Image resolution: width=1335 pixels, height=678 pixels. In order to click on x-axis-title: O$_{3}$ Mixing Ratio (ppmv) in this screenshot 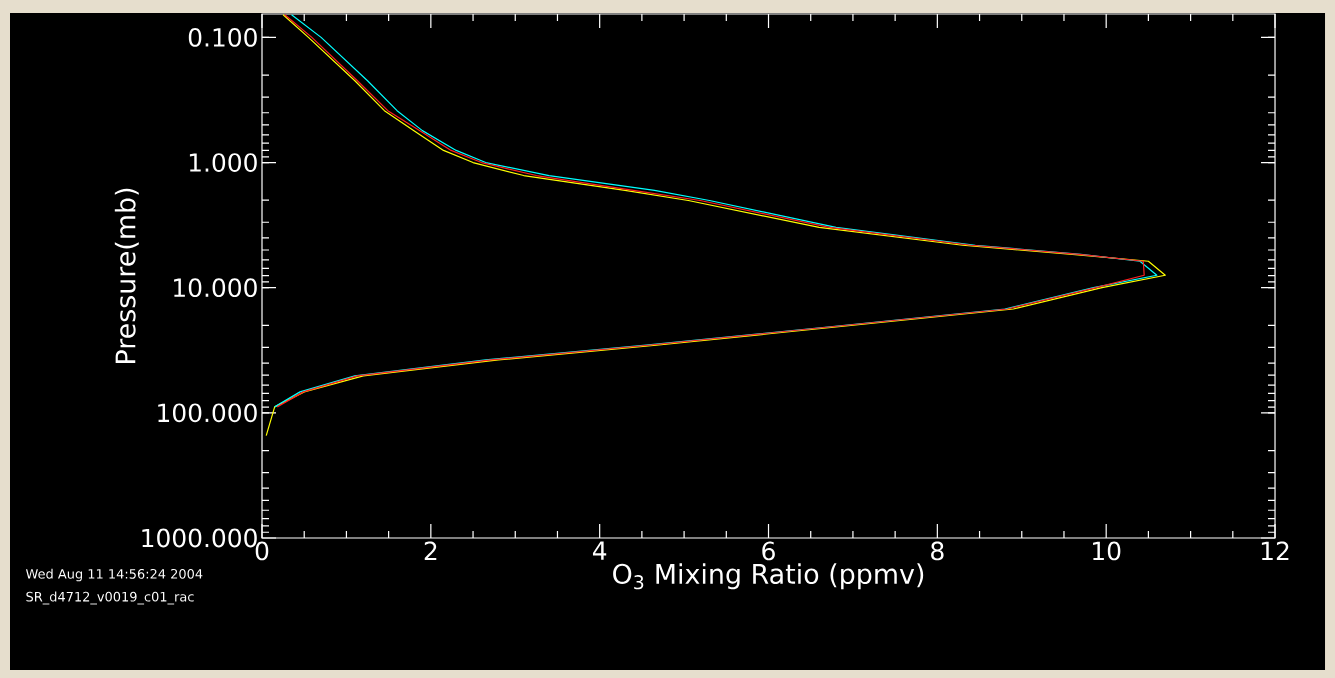, I will do `click(768, 576)`.